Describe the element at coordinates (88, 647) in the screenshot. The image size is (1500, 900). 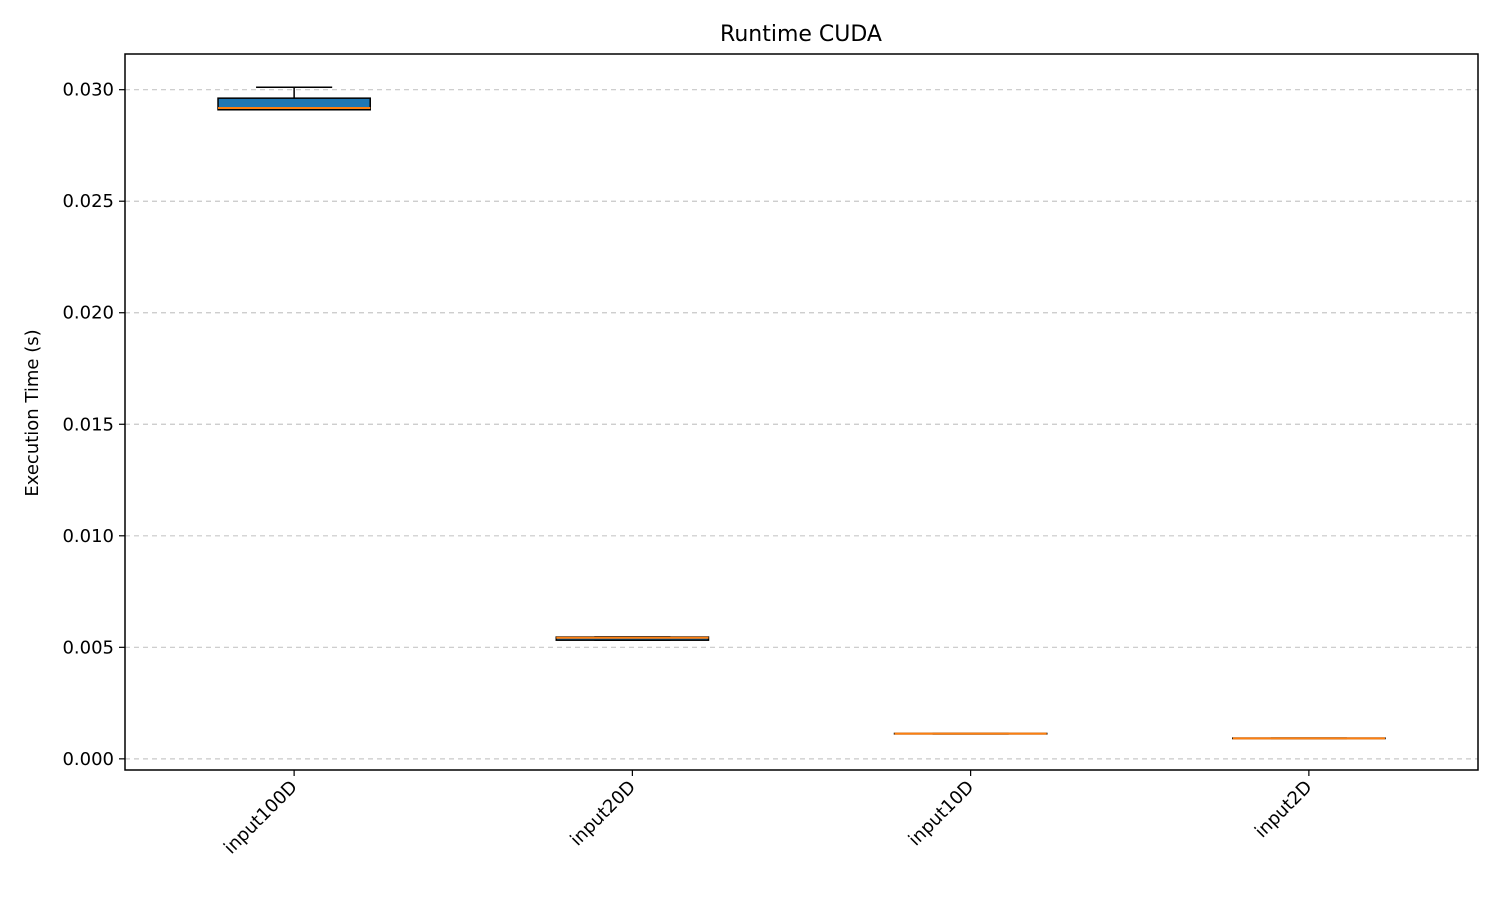
I see `y-tick-label: 0.005` at that location.